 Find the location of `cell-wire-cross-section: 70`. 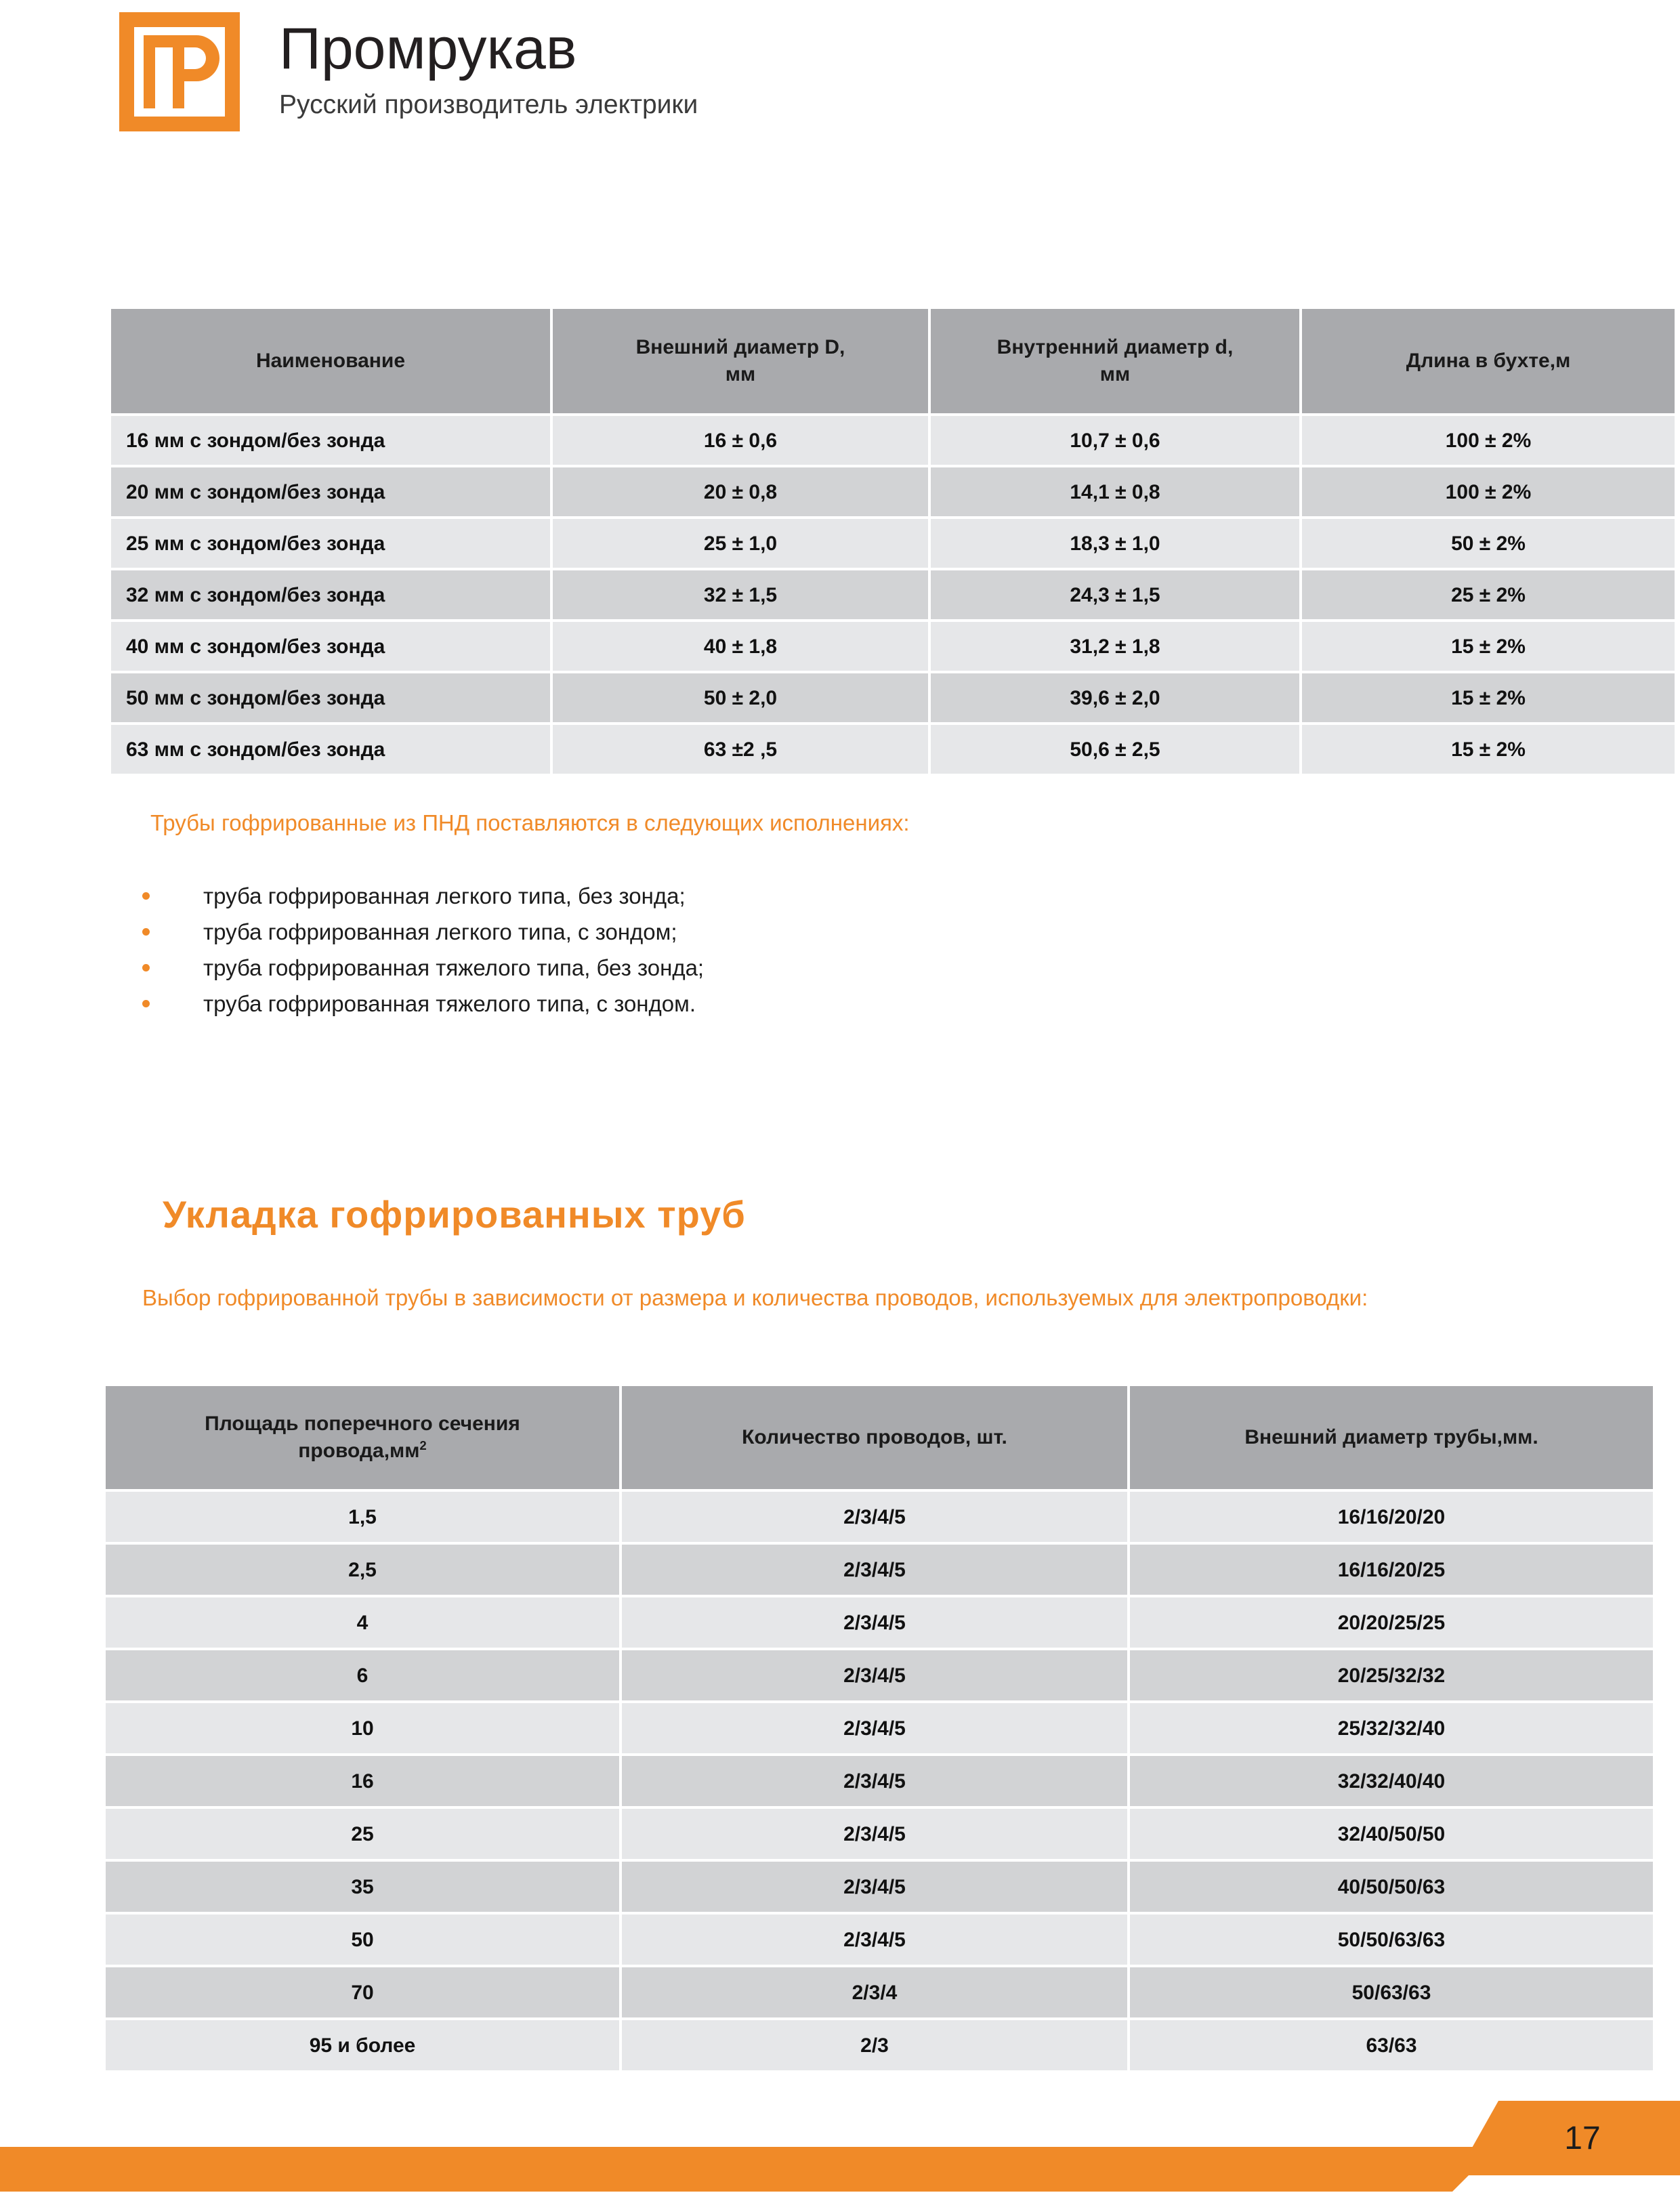

cell-wire-cross-section: 70 is located at coordinates (363, 1992).